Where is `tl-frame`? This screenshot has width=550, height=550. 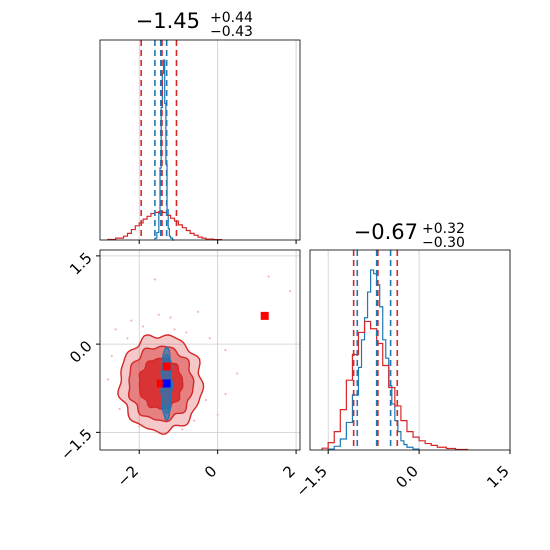
tl-frame is located at coordinates (200, 140).